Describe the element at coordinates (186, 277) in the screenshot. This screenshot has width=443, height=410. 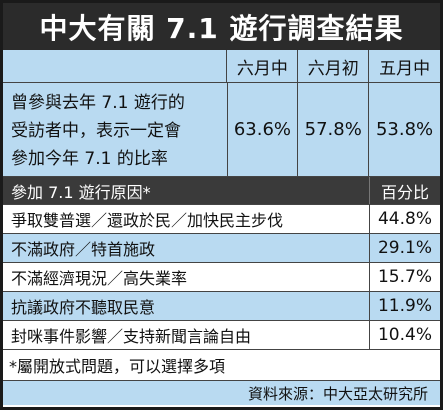
I see `reason-label: 不滿經濟現況／高失業率` at that location.